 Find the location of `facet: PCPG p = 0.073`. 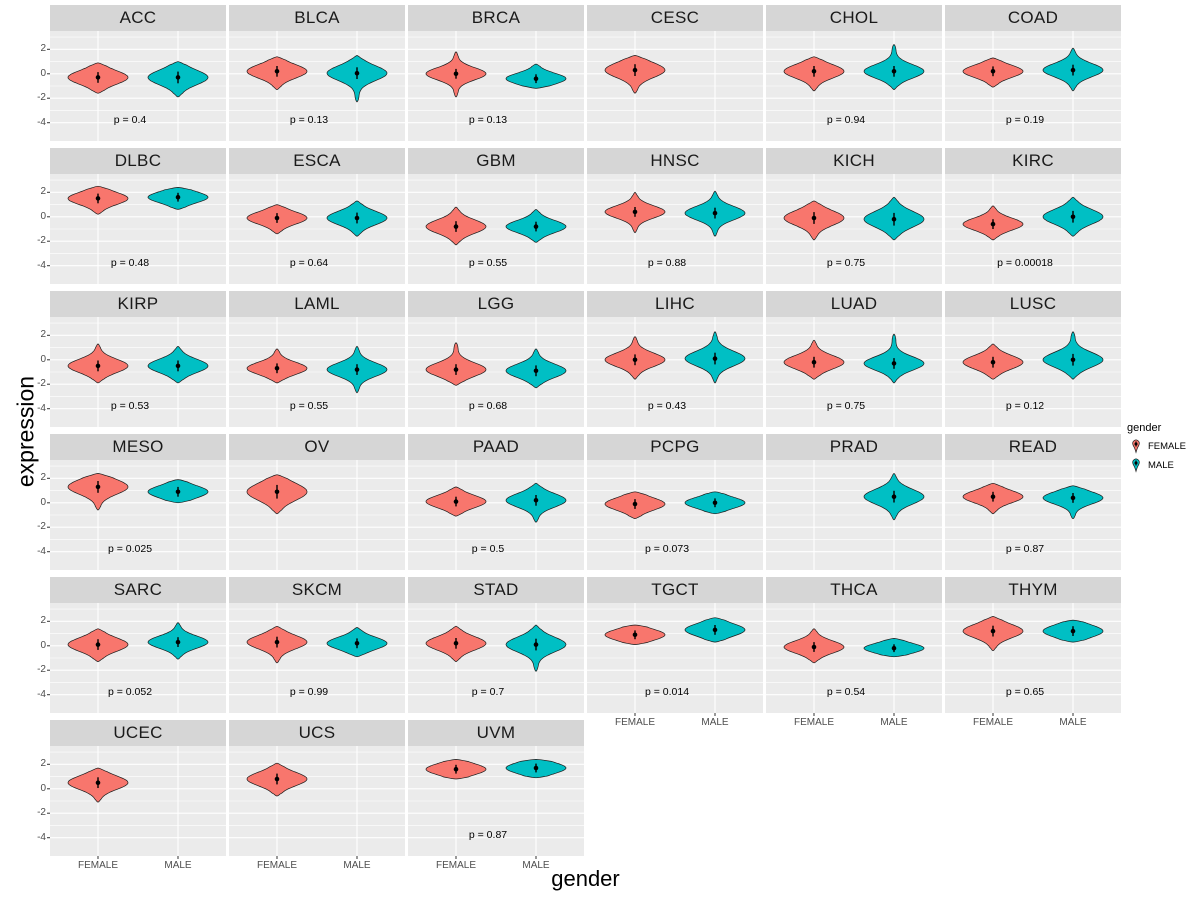

facet: PCPG p = 0.073 is located at coordinates (675, 502).